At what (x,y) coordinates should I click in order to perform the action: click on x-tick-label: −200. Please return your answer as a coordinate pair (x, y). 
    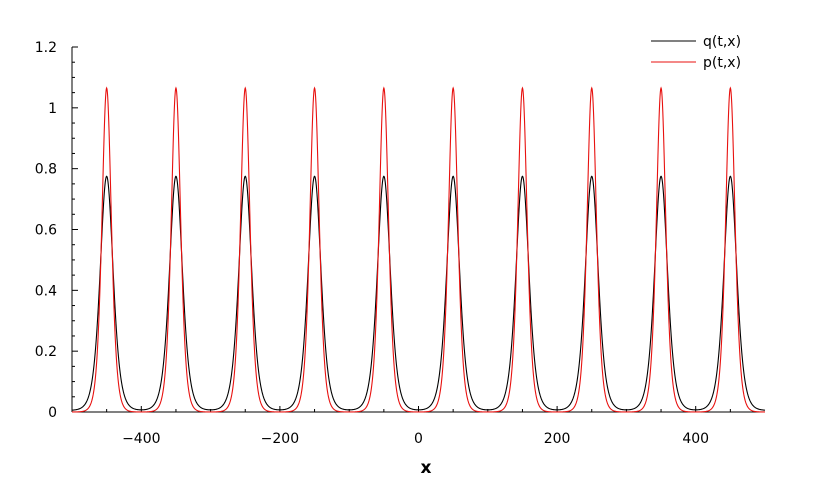
    Looking at the image, I should click on (280, 439).